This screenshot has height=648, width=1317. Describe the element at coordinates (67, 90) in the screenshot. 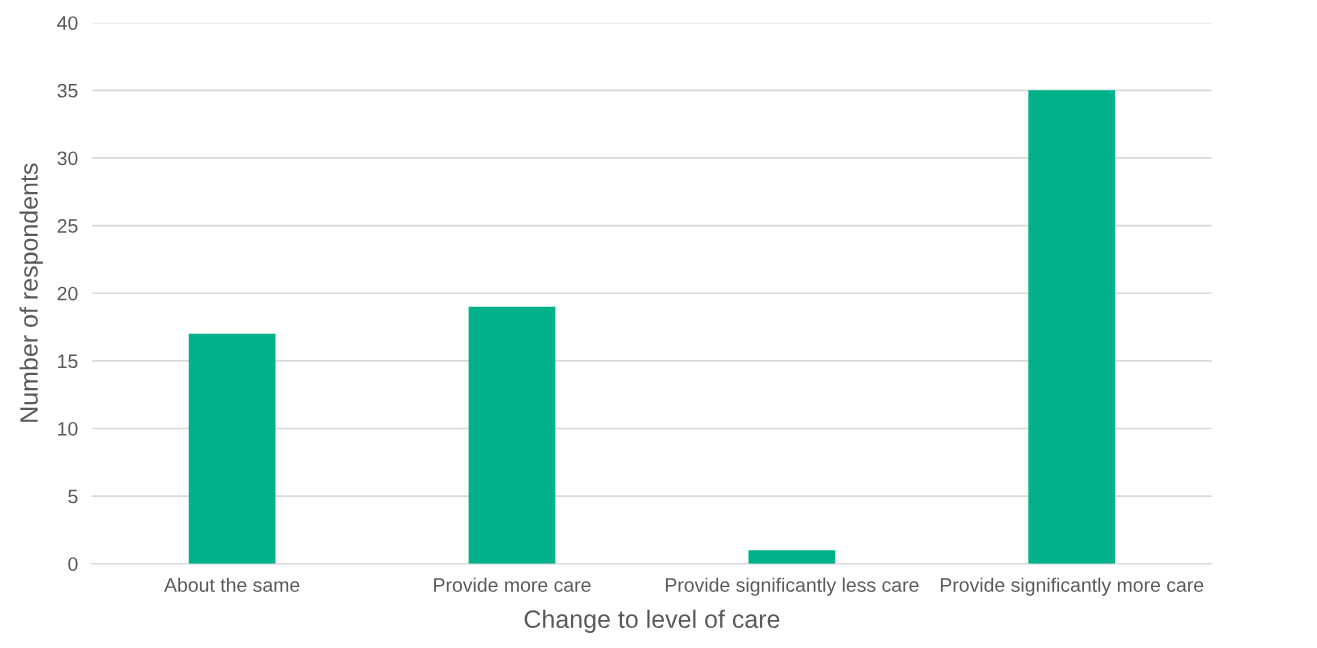

I see `y-tick-label: 35` at that location.